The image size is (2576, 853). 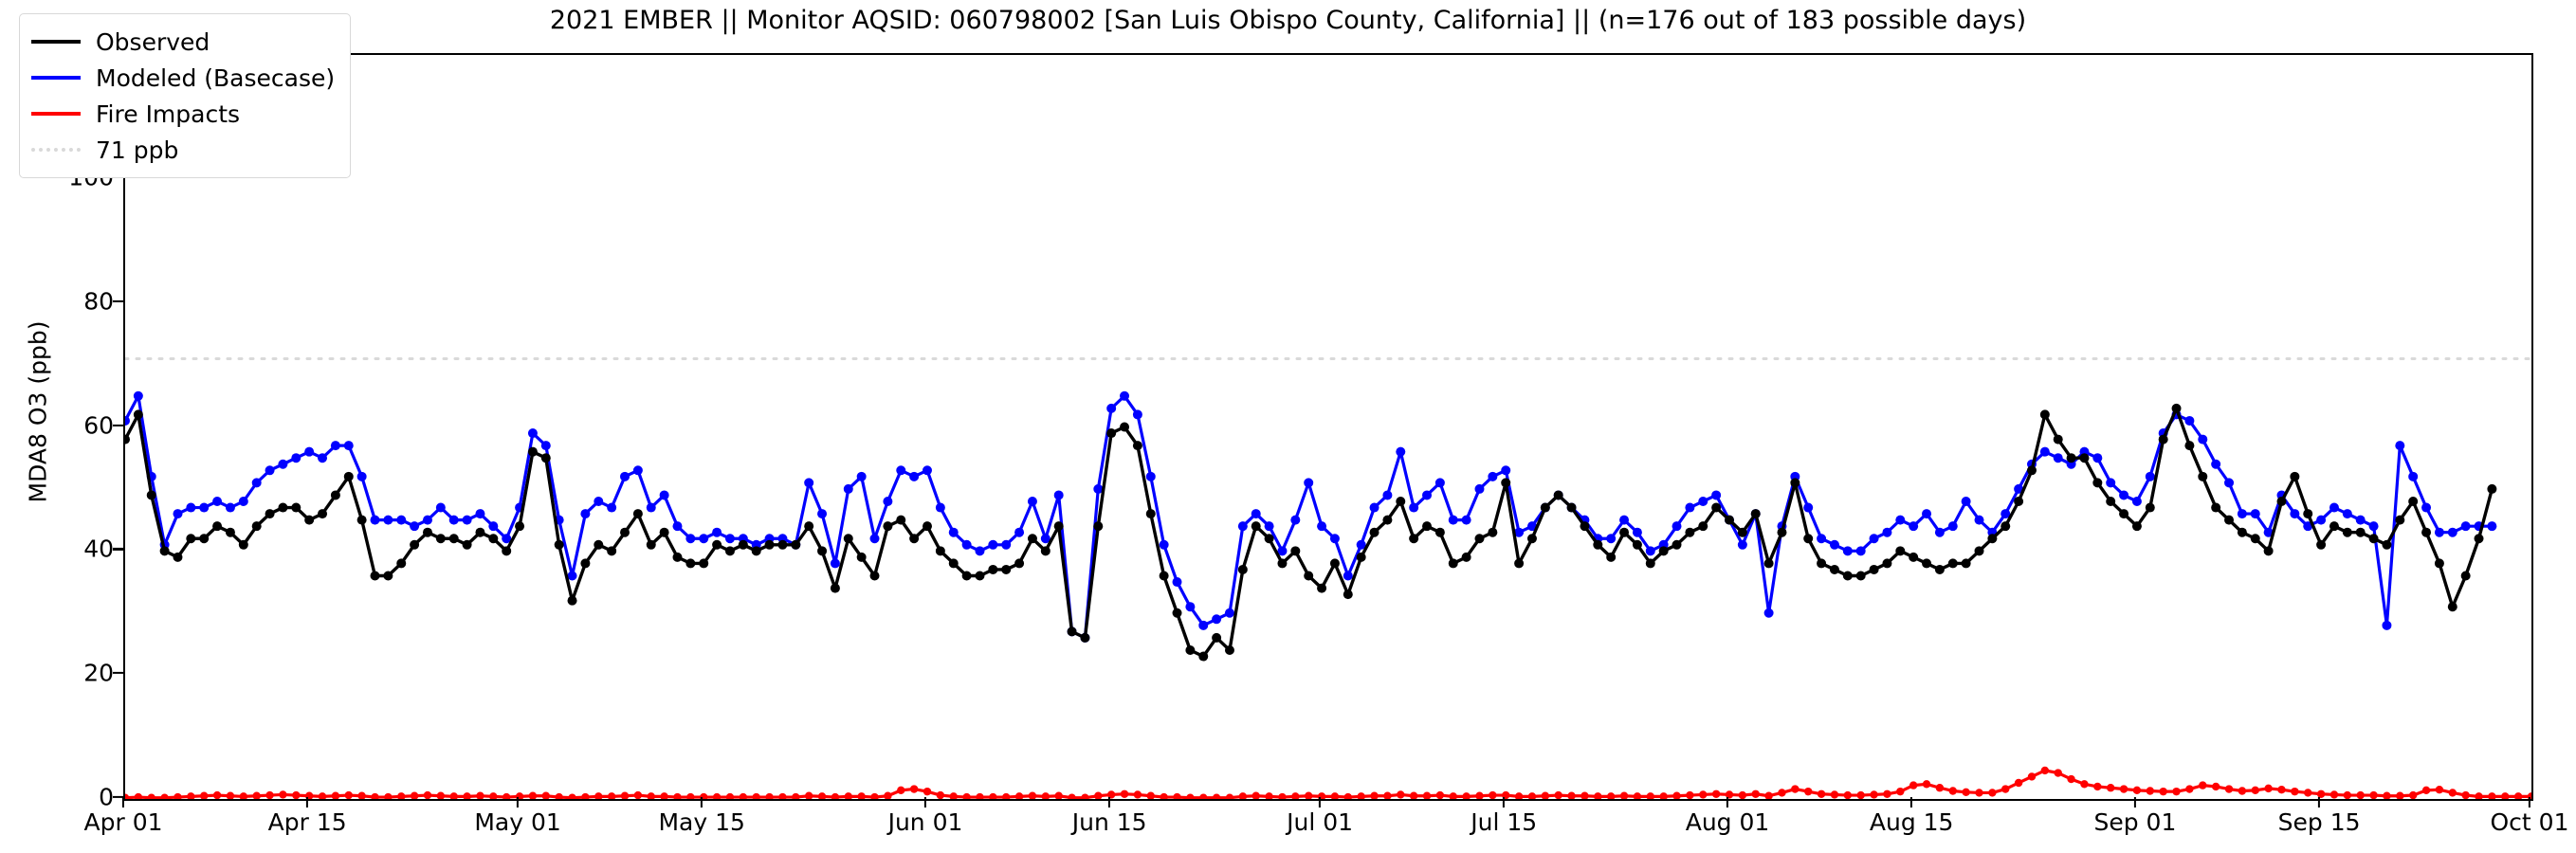 What do you see at coordinates (1320, 822) in the screenshot?
I see `x-tick-label: Jul 01` at bounding box center [1320, 822].